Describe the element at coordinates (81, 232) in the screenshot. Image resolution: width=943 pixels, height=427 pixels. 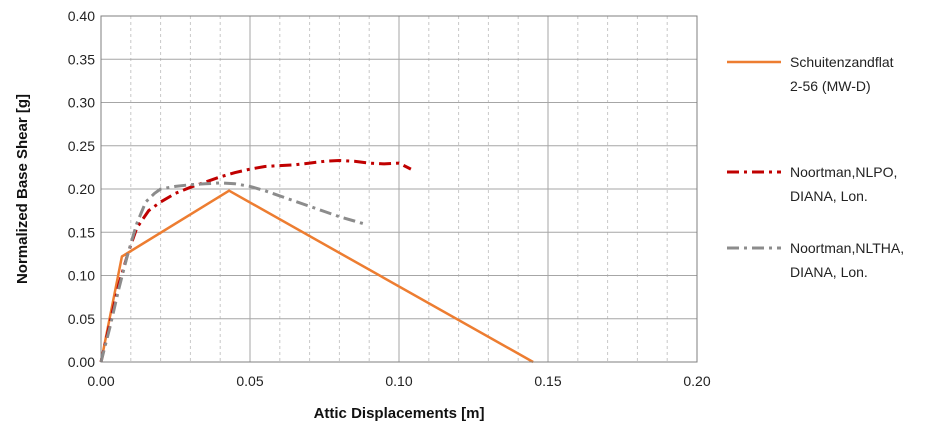
I see `y-tick-label: 0.15` at that location.